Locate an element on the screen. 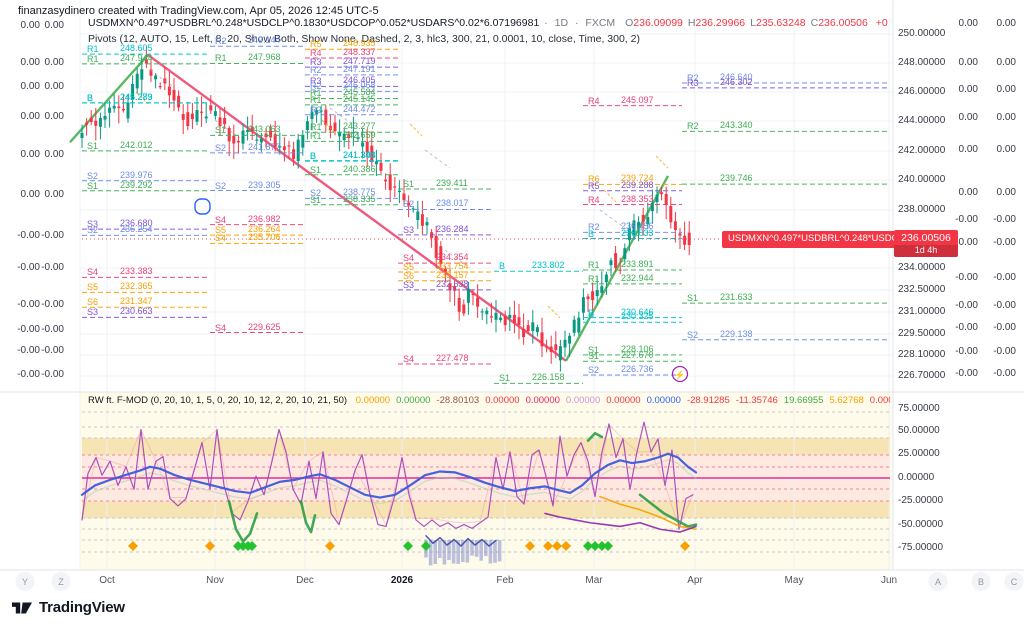 The width and height of the screenshot is (1024, 632). indicator-axis-tick: 50.00000 is located at coordinates (919, 430).